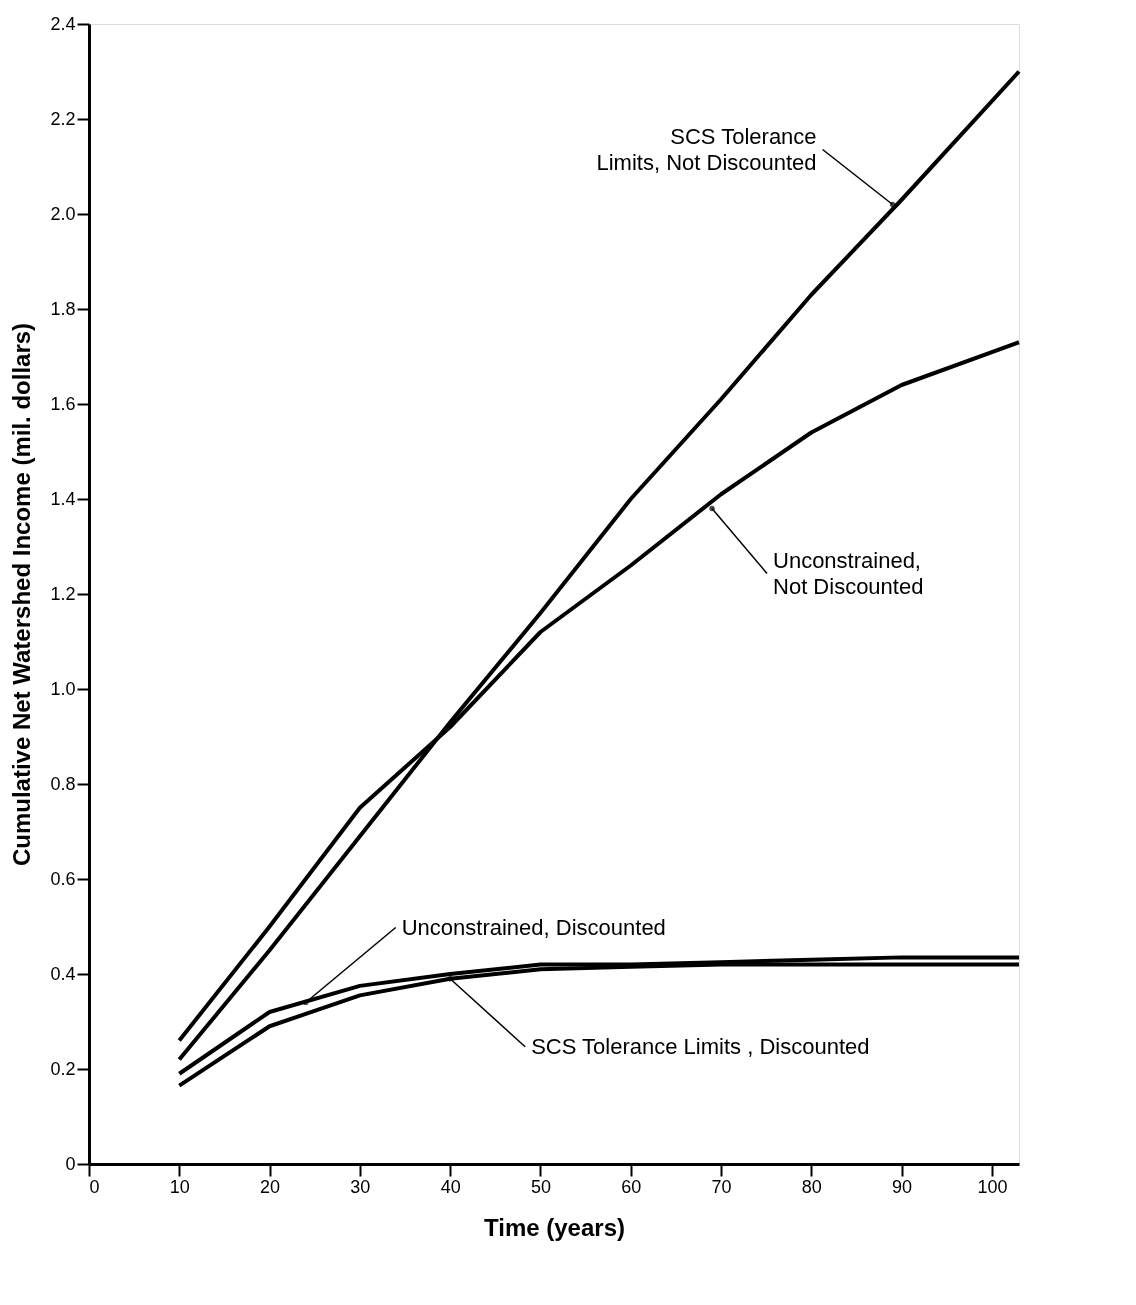 Image resolution: width=1136 pixels, height=1305 pixels. Describe the element at coordinates (63, 973) in the screenshot. I see `y-tick-label: 0.4` at that location.